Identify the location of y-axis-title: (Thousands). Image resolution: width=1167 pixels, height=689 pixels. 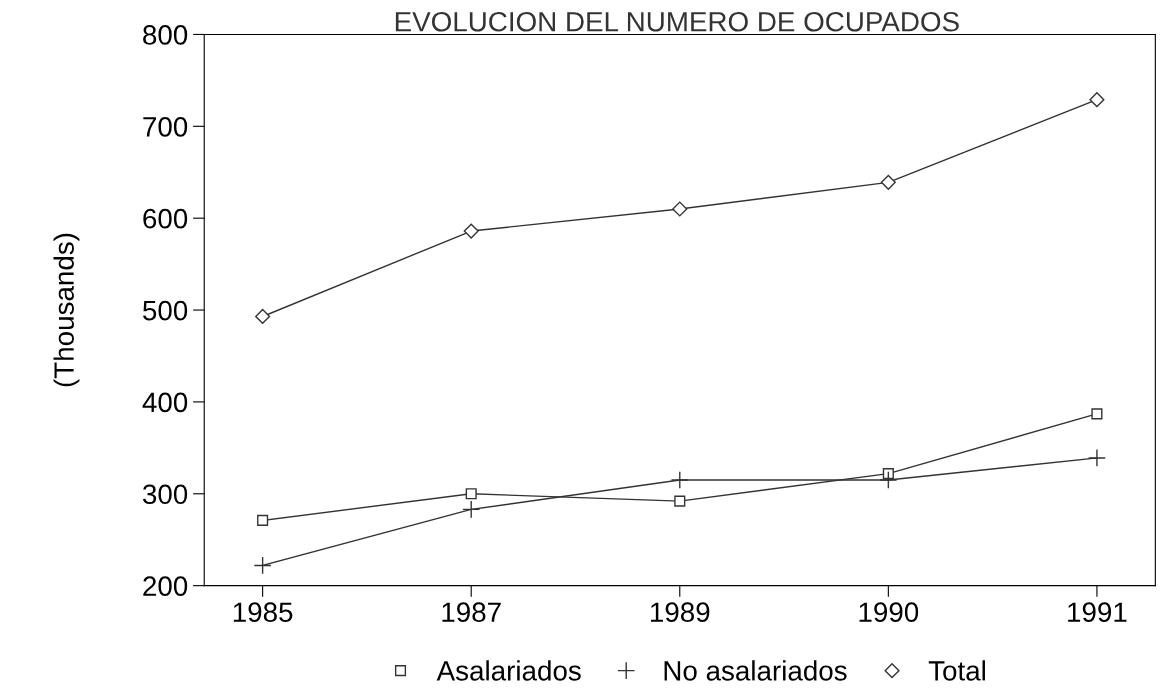
(66, 310).